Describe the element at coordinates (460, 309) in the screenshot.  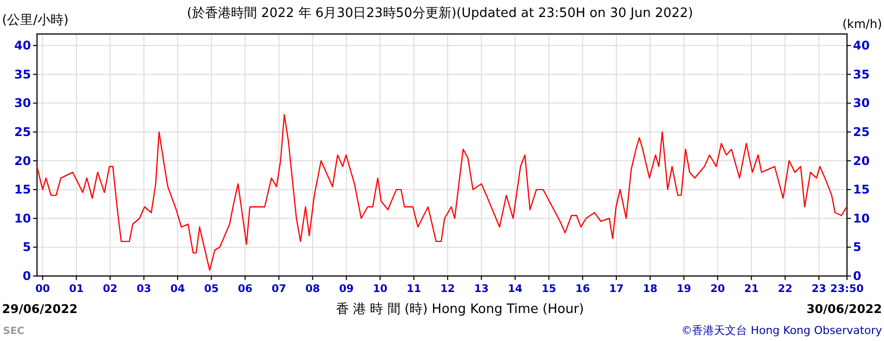
I see `x-axis-title: 香 港 時 間 (時) Hong Kong Time (Hour)` at that location.